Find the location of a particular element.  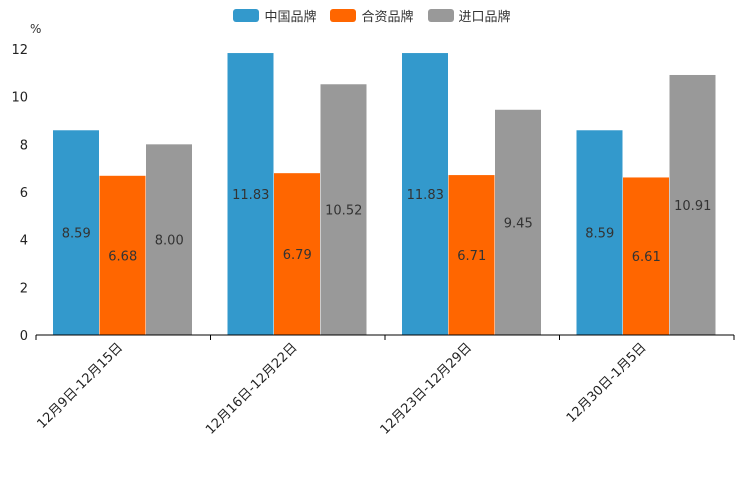

x-tick-label: 12月23日-12月29日 is located at coordinates (426, 388).